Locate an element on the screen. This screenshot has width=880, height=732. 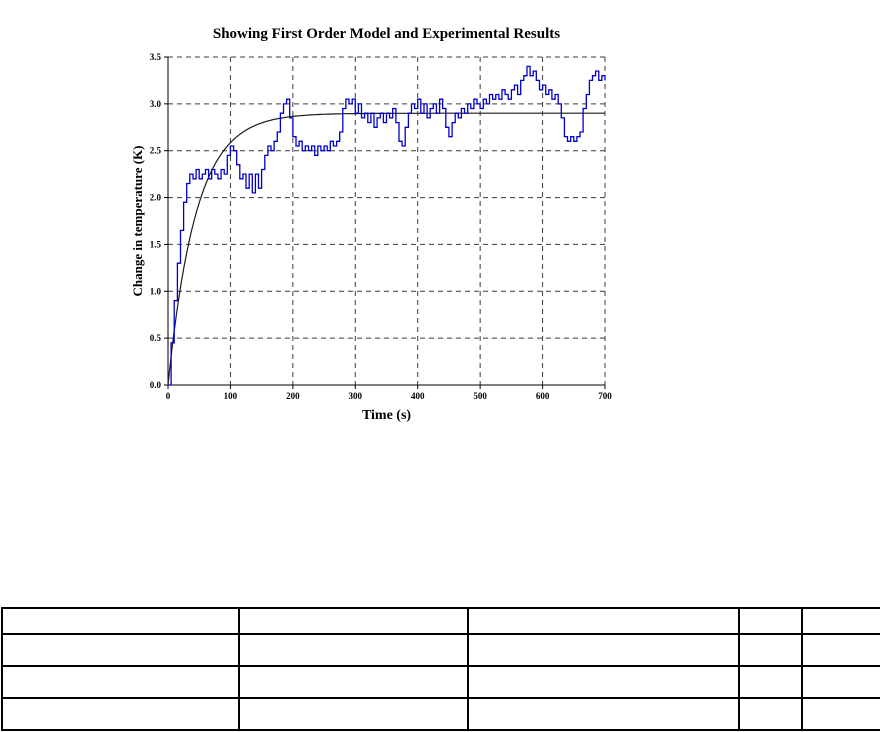
svg-text: 600 is located at coordinates (543, 396).